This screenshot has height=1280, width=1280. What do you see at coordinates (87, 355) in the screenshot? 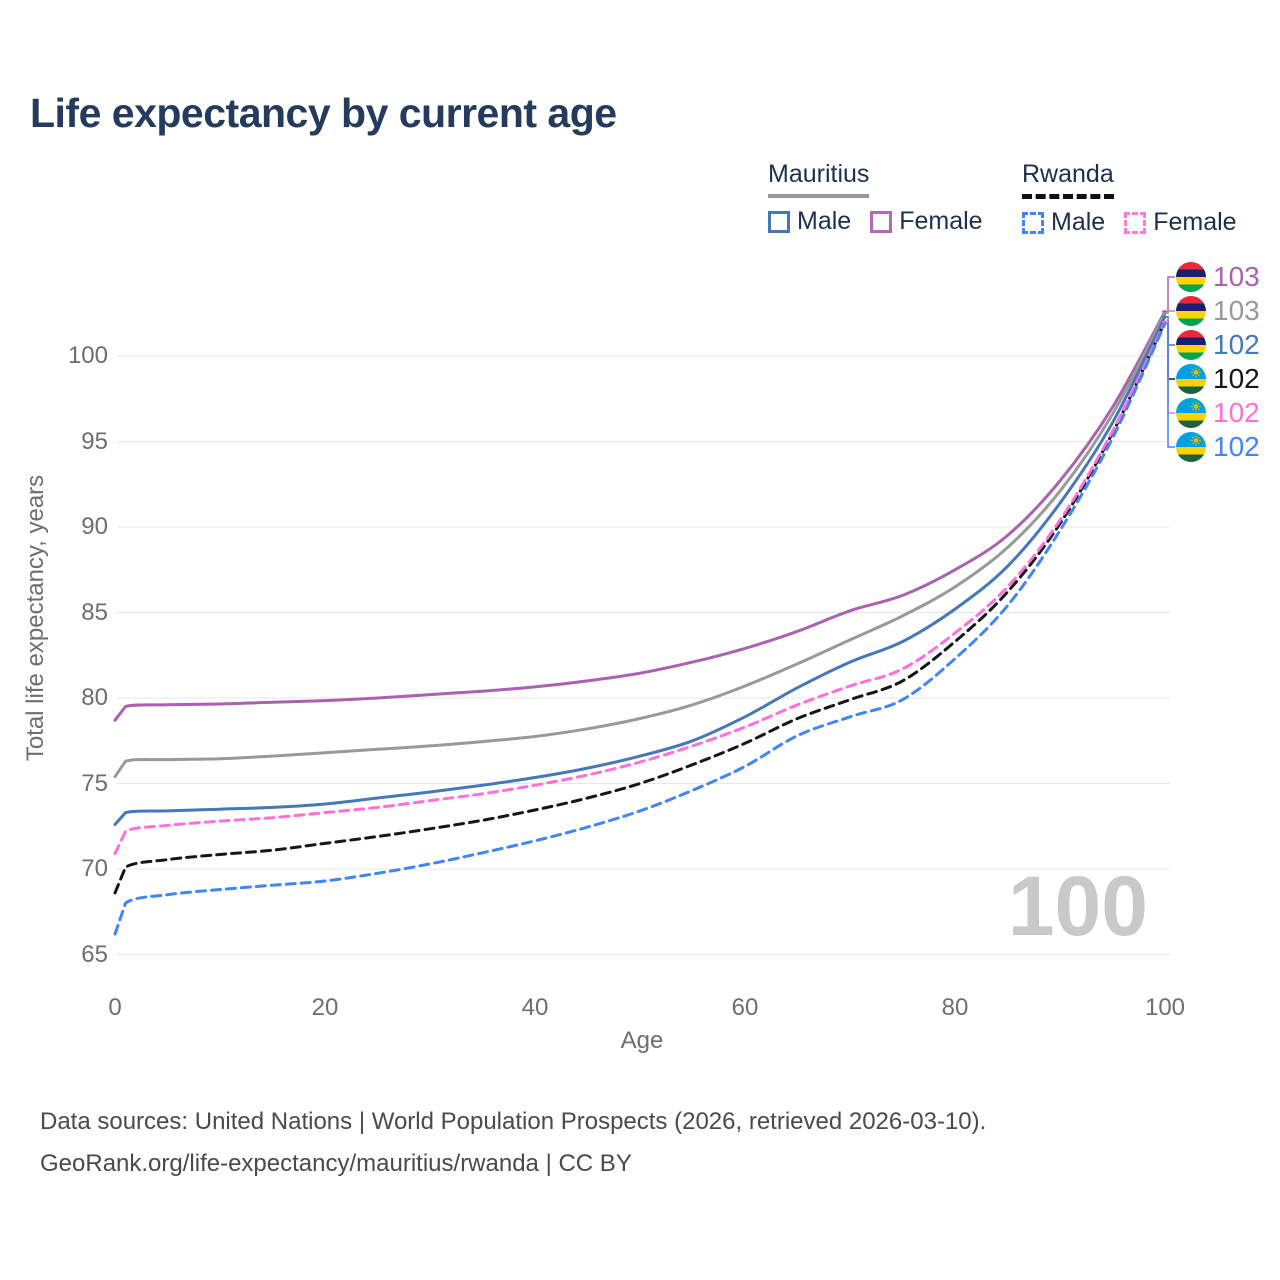
I see `y-tick-100: 100` at bounding box center [87, 355].